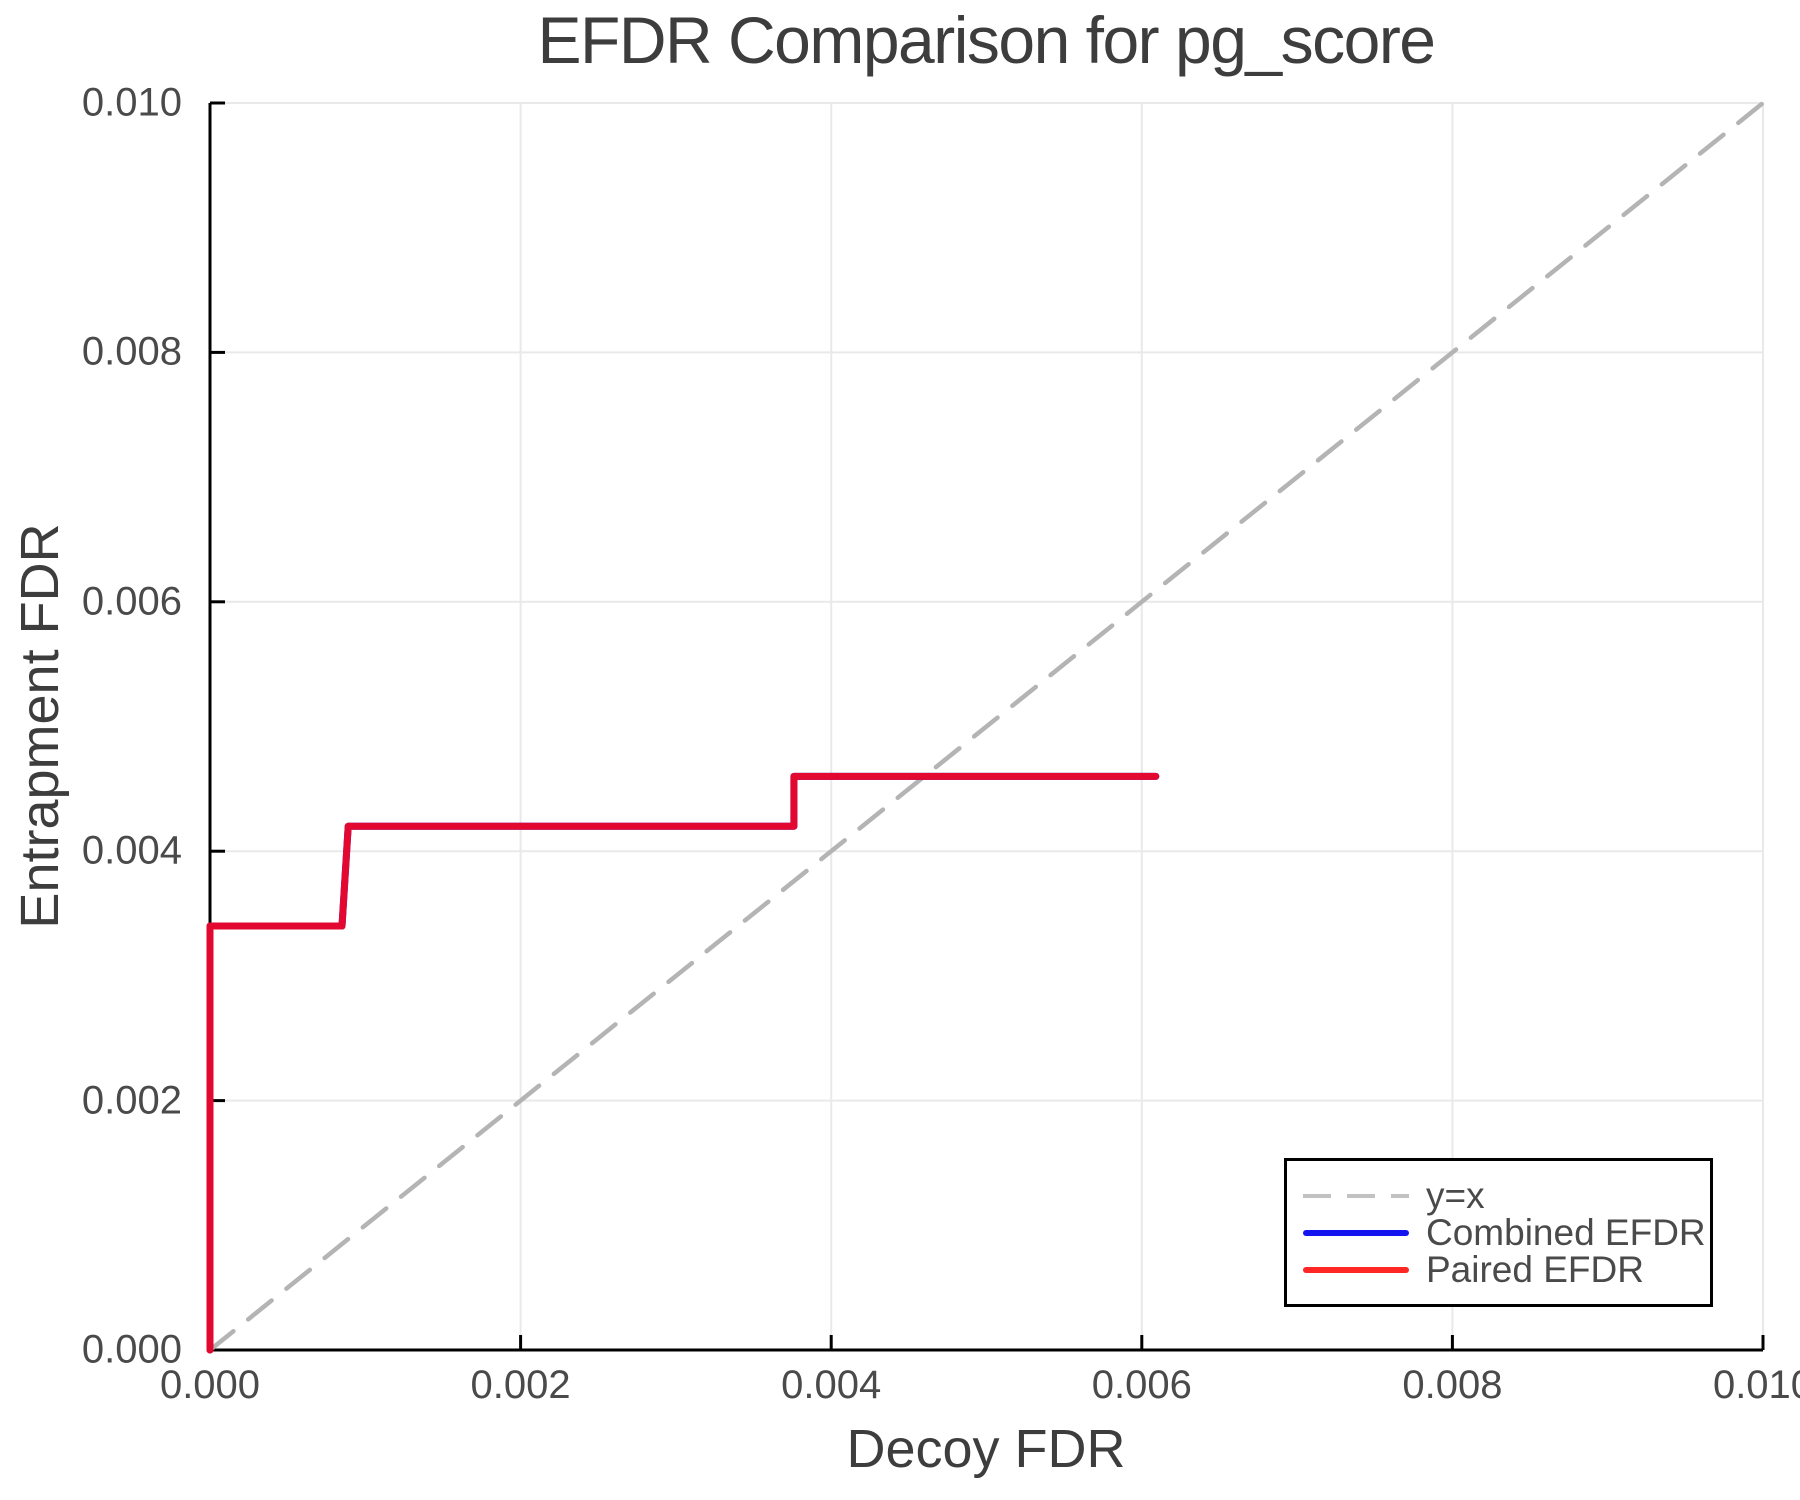 This screenshot has height=1500, width=1800. Describe the element at coordinates (131, 601) in the screenshot. I see `y-tick-label: 0.006` at that location.